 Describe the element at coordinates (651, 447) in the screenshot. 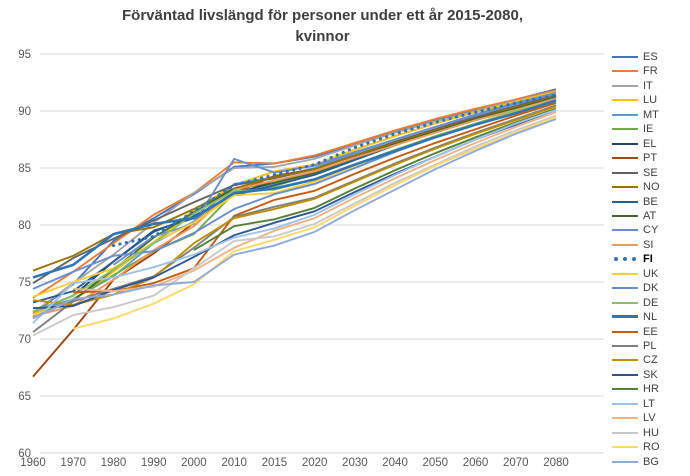

I see `legend-label-RO: RO` at that location.